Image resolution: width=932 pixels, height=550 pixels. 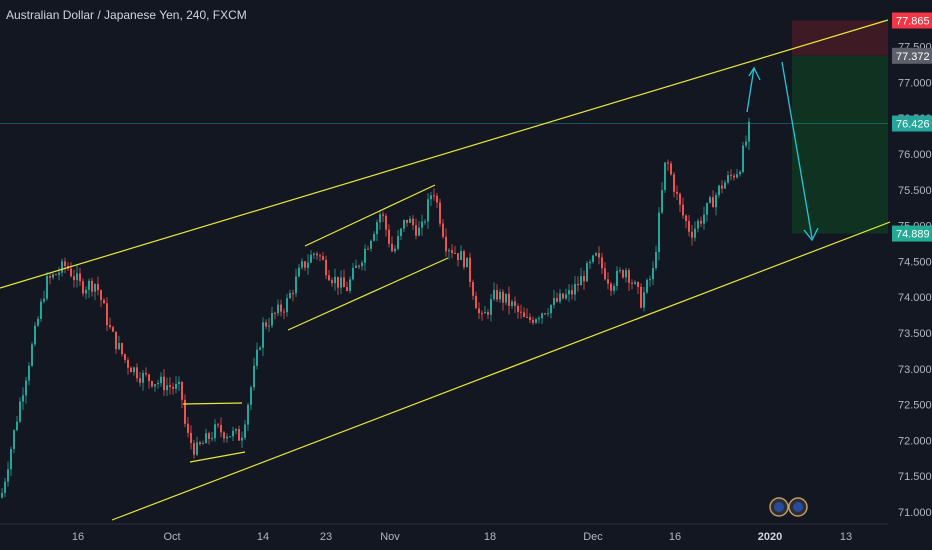 What do you see at coordinates (444, 533) in the screenshot?
I see `time-axis: 16 Oct 14 23 Nov 18 Dec 16 2020 13` at bounding box center [444, 533].